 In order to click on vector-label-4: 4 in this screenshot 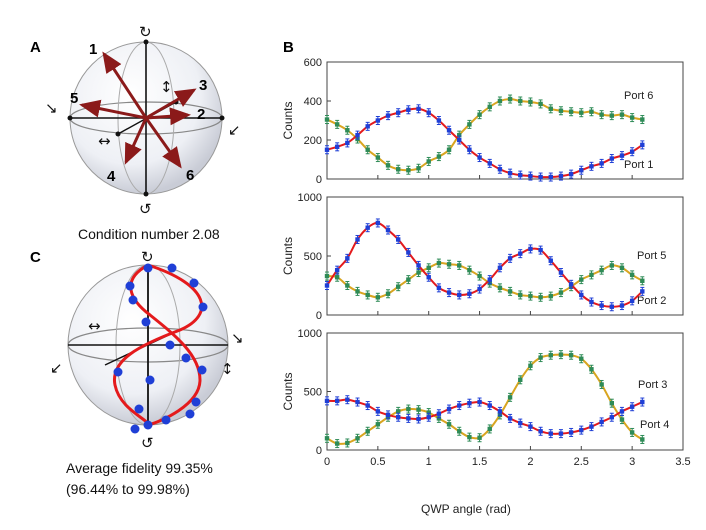, I will do `click(111, 176)`.